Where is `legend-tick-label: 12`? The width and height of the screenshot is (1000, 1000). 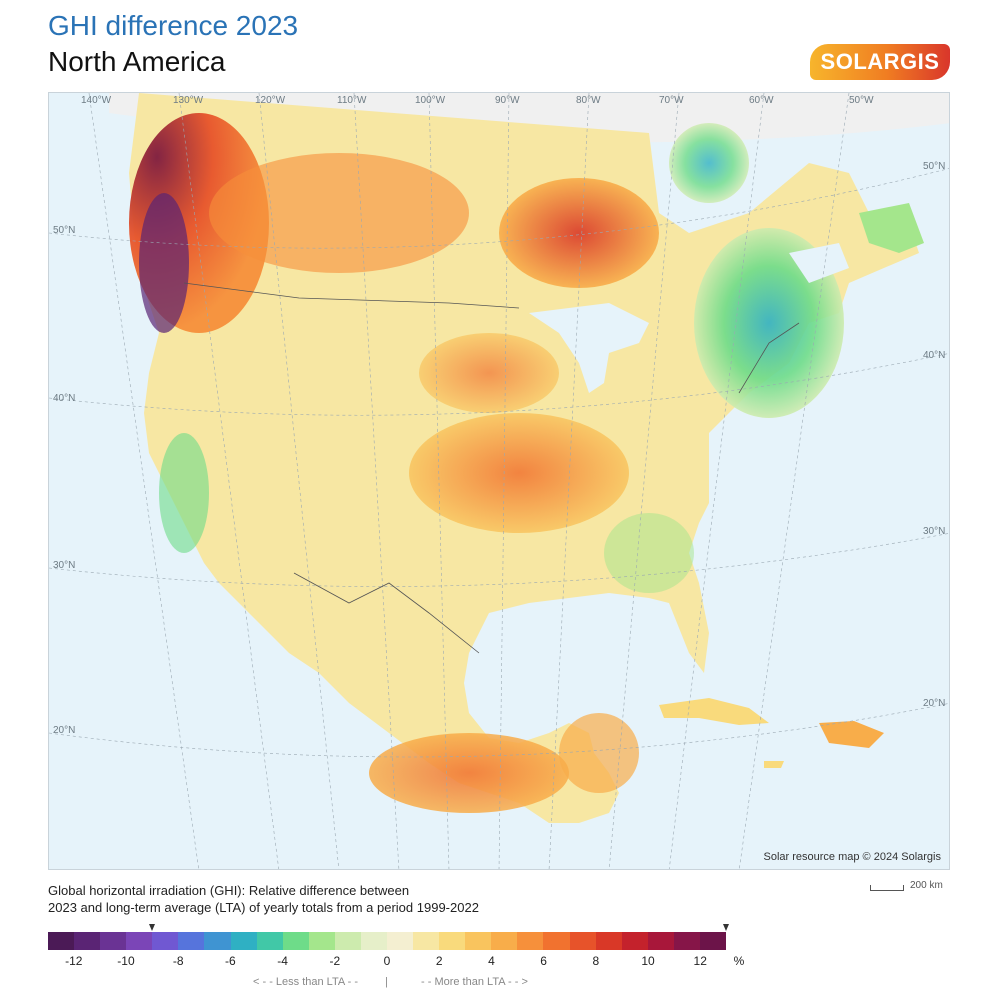
legend-tick-label: 12 is located at coordinates (700, 961).